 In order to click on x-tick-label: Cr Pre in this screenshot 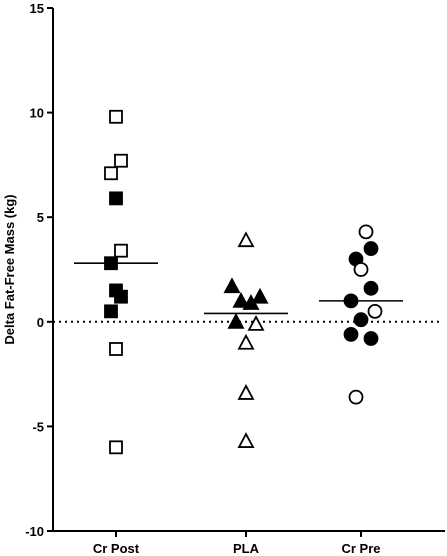, I will do `click(360, 548)`.